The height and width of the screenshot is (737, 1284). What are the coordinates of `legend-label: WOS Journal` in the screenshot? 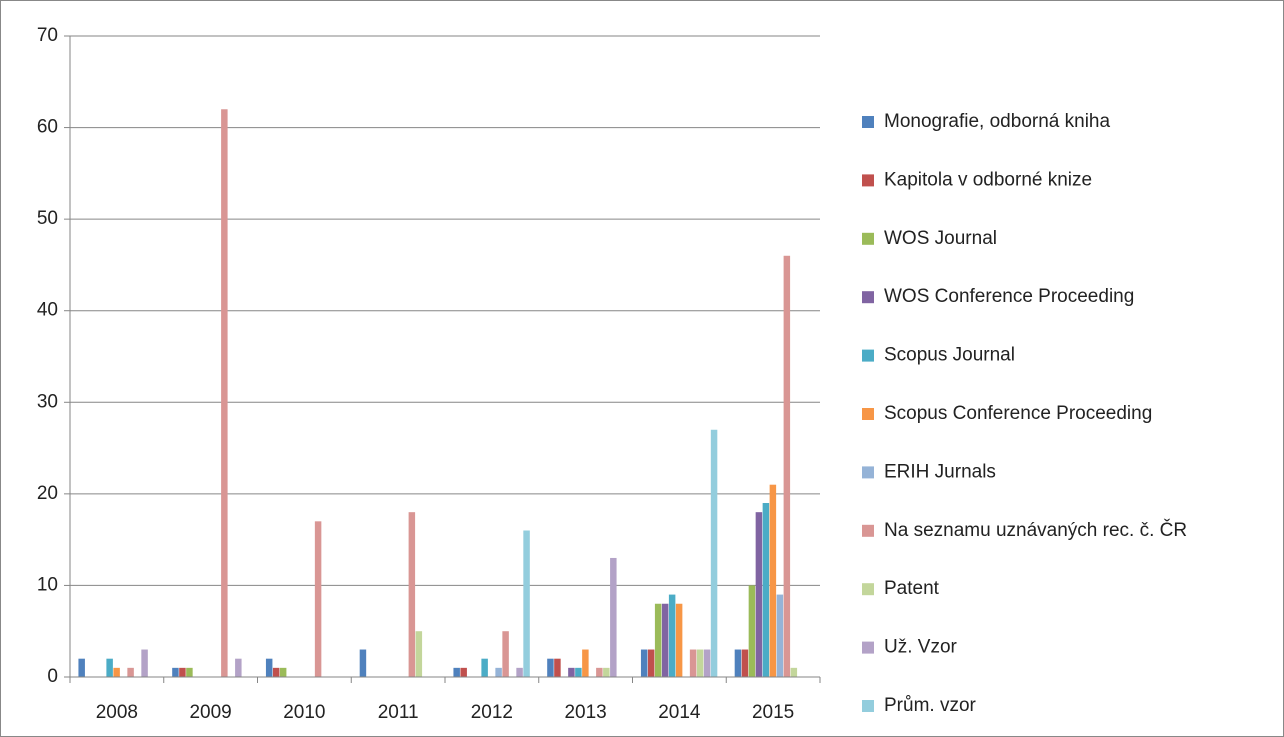 It's located at (940, 238).